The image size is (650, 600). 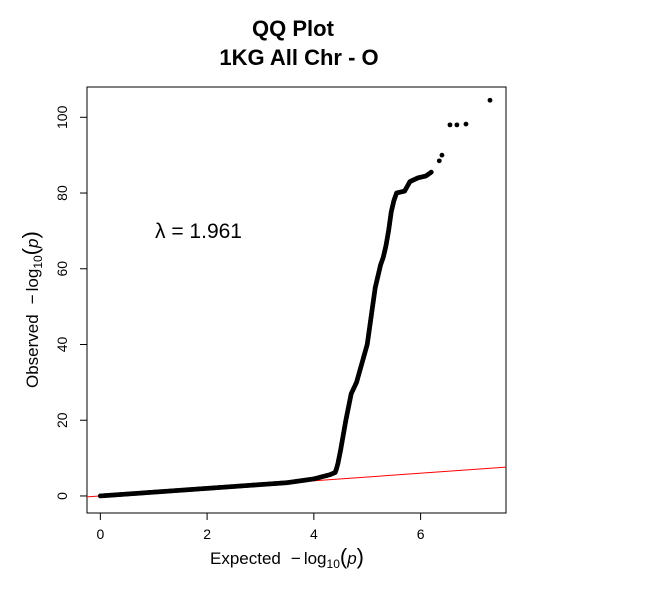 I want to click on x-tick-label: 0, so click(x=100, y=534).